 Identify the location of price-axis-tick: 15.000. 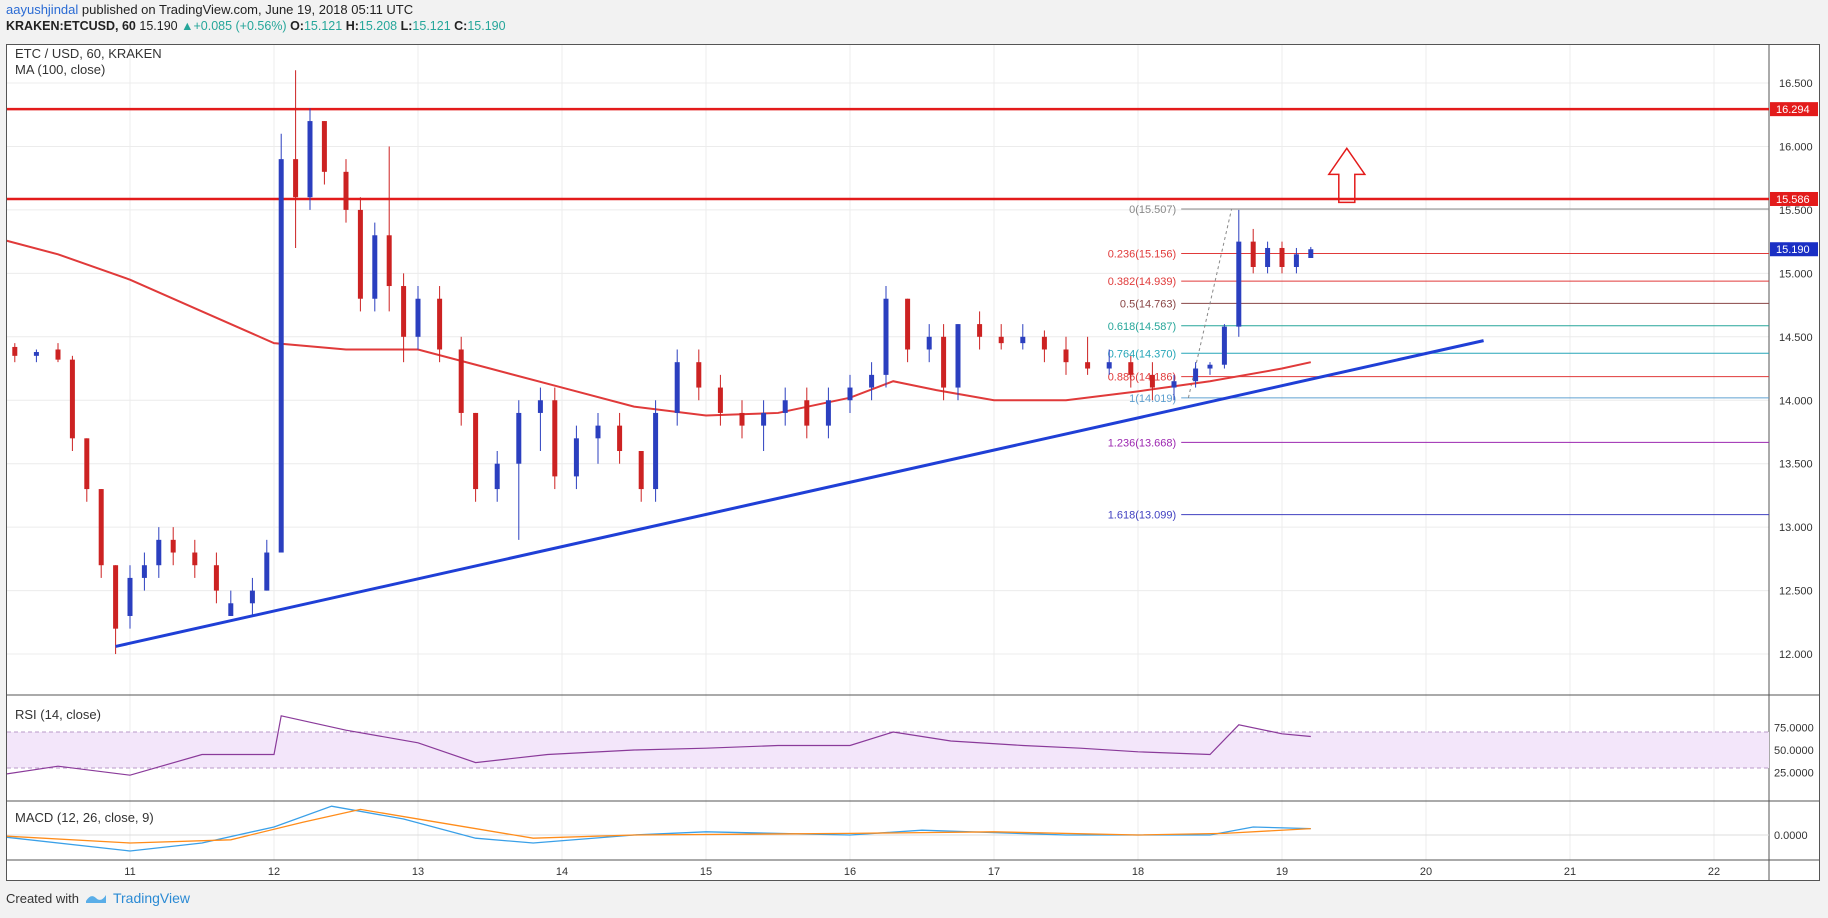
(1796, 274).